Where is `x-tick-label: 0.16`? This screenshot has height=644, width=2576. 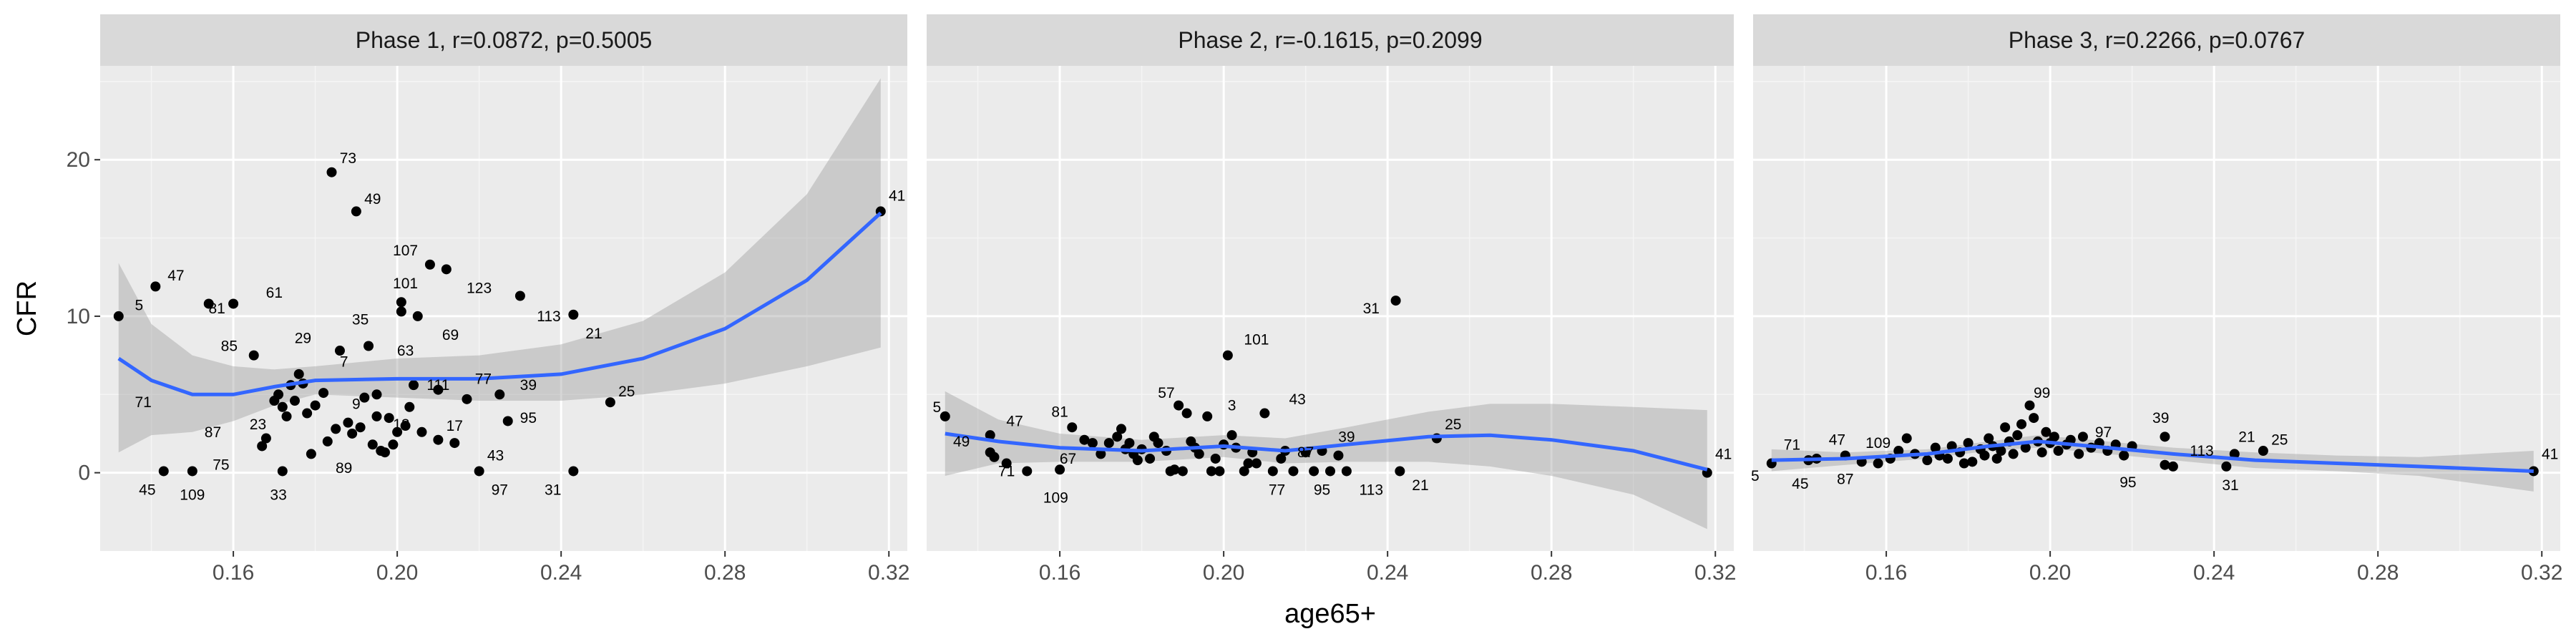 x-tick-label: 0.16 is located at coordinates (1059, 573).